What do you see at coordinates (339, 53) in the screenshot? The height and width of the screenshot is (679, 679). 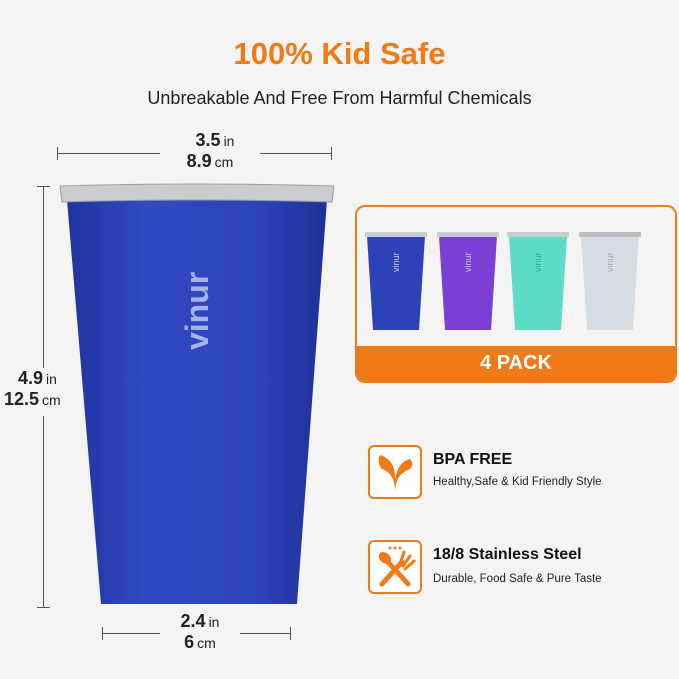 I see `headline: 100% Kid Safe` at bounding box center [339, 53].